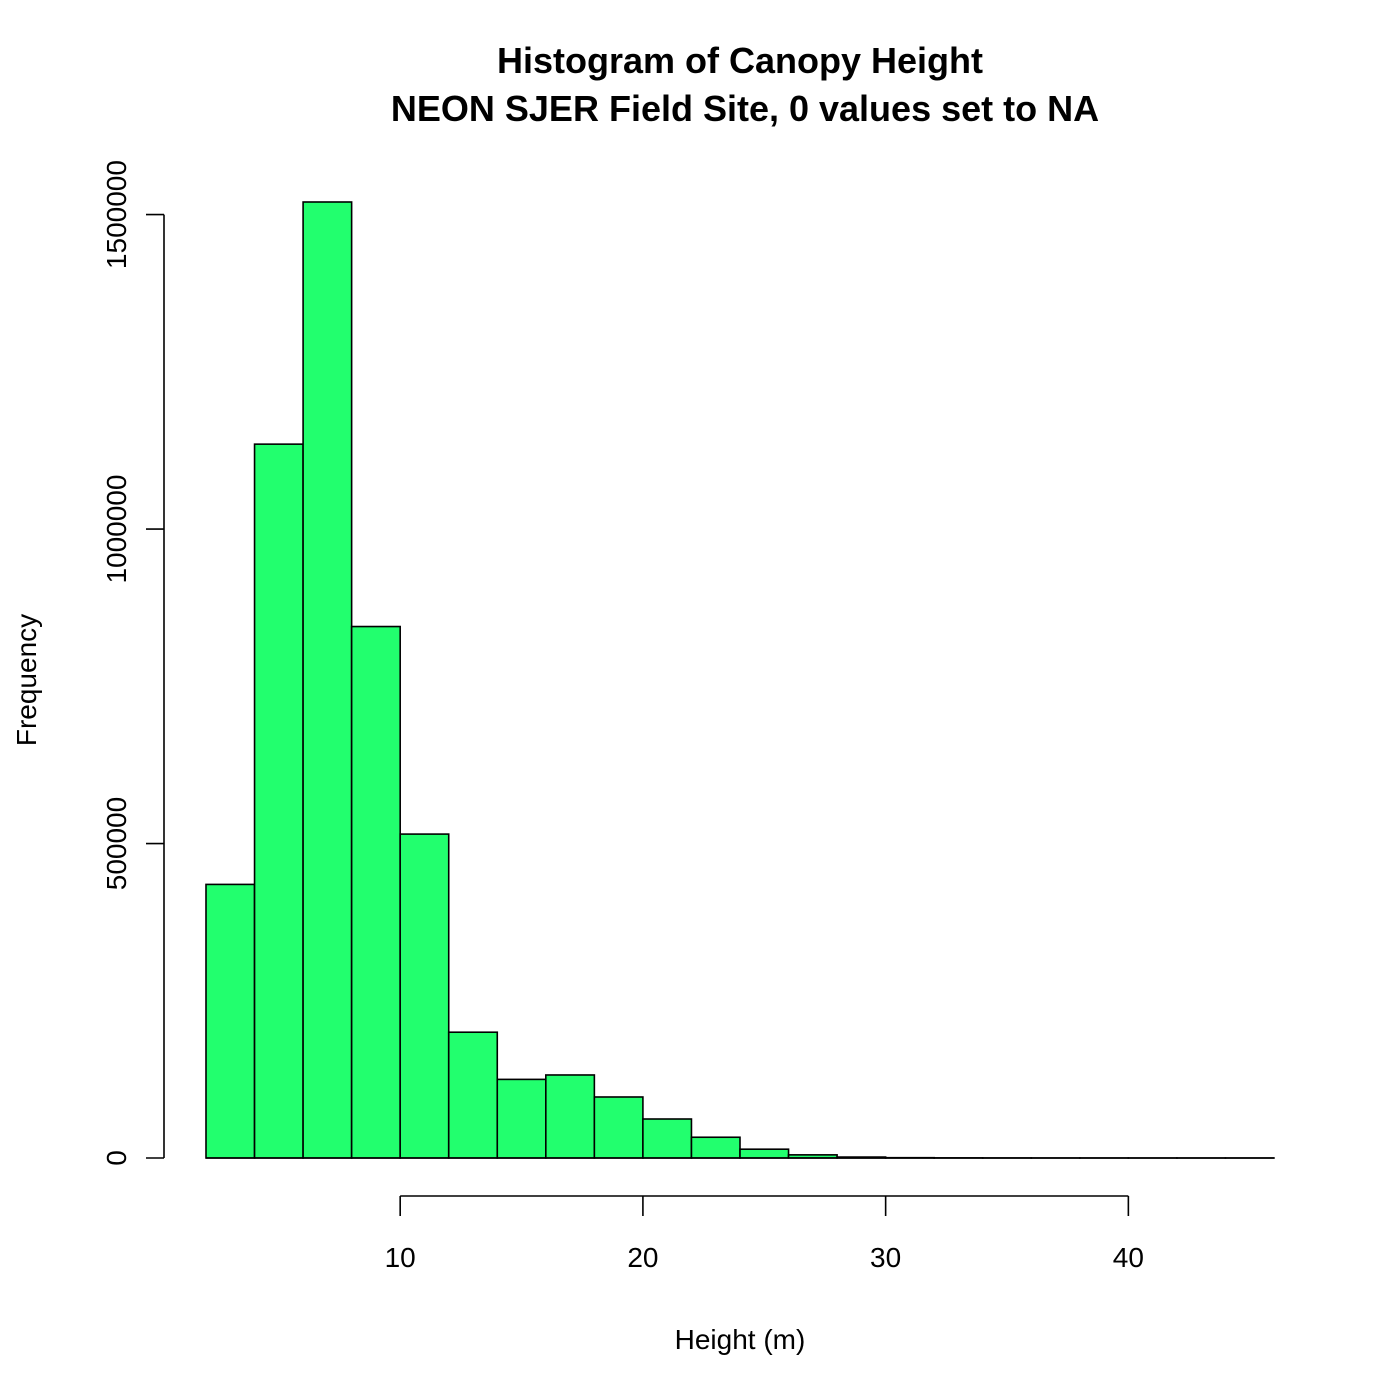 This screenshot has width=1400, height=1400. What do you see at coordinates (116, 843) in the screenshot?
I see `y-tick-label: 500000` at bounding box center [116, 843].